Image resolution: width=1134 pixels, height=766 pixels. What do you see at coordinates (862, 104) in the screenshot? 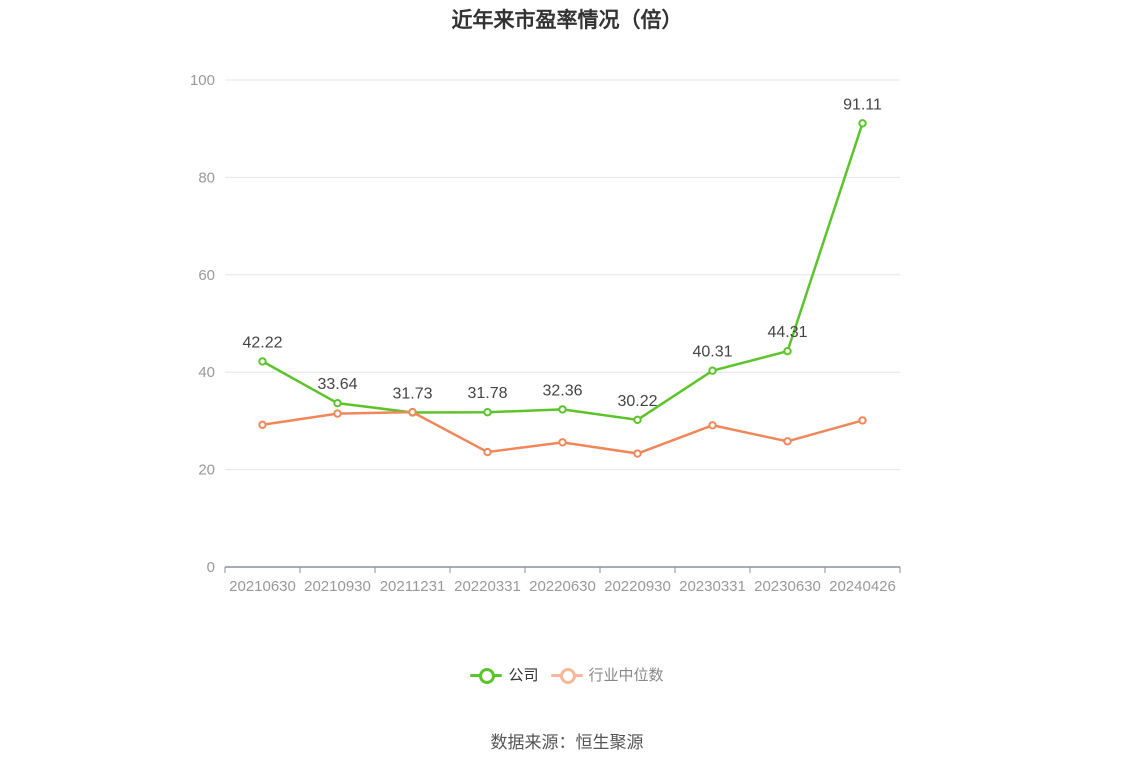
I see `data-label: 91.11` at bounding box center [862, 104].